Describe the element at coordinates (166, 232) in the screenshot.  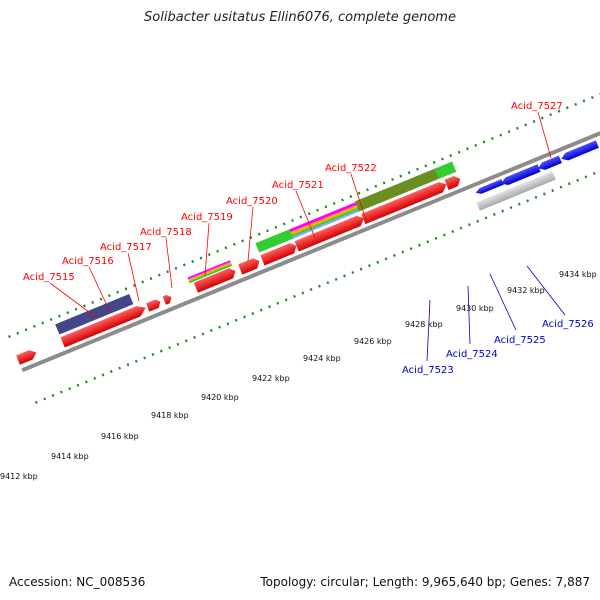
I see `gene-label: Acid_7518` at that location.